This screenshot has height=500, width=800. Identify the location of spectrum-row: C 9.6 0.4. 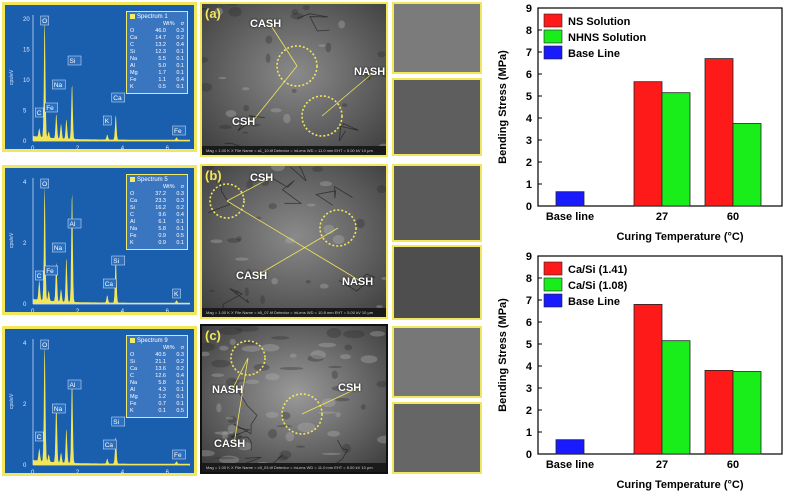
(157, 215).